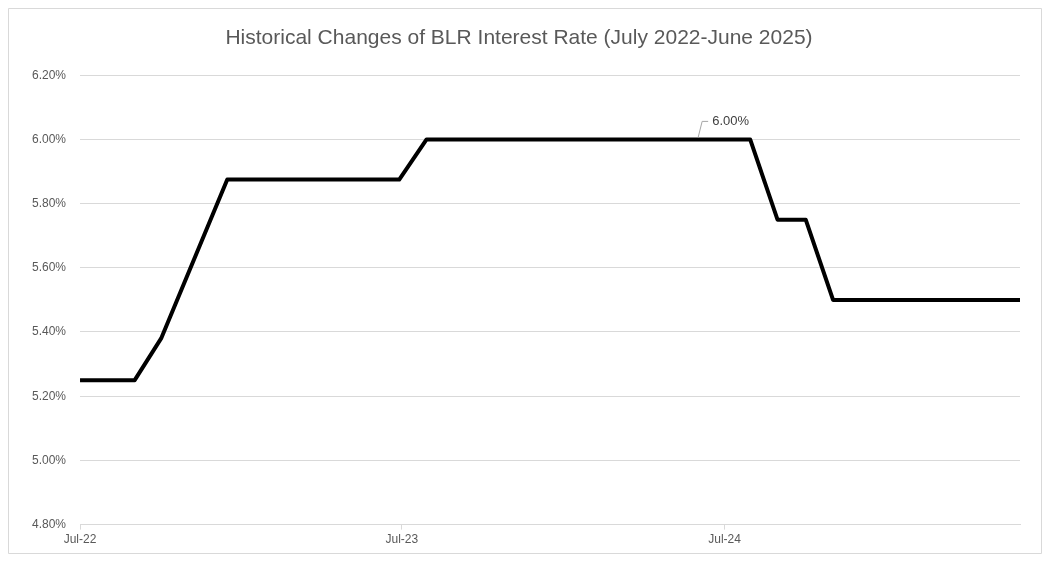 The height and width of the screenshot is (562, 1050). What do you see at coordinates (80, 539) in the screenshot?
I see `x-tick-label: Jul-22` at bounding box center [80, 539].